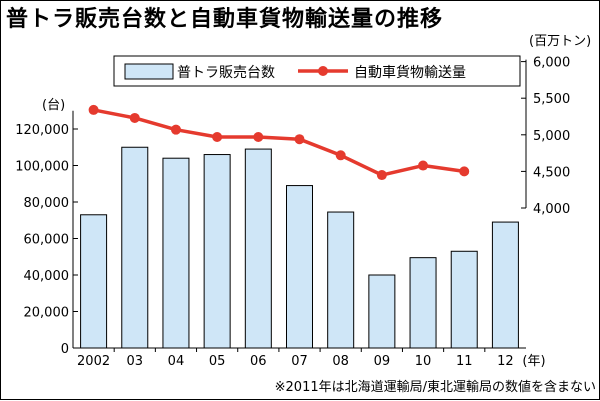 The width and height of the screenshot is (600, 401). I want to click on chart-title: 普トラ販売台数と自動車貨物輸送量の推移, so click(225, 19).